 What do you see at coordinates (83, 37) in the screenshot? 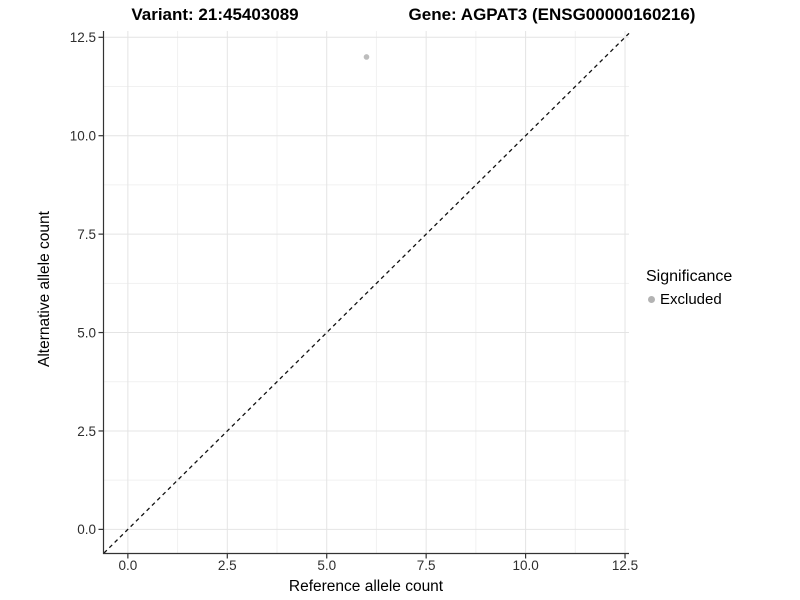
I see `y-tick-label: 12.5` at bounding box center [83, 37].